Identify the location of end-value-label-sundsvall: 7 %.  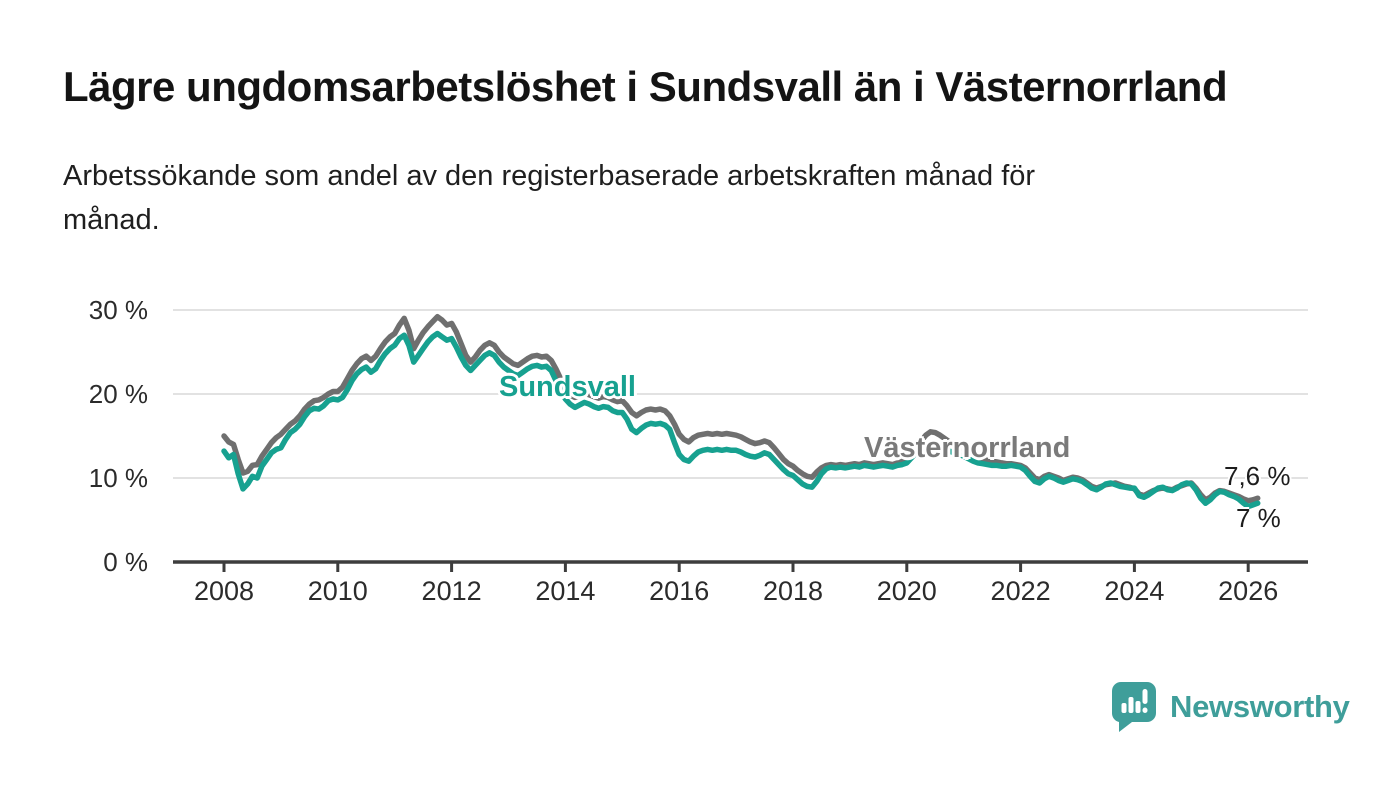
(1258, 518).